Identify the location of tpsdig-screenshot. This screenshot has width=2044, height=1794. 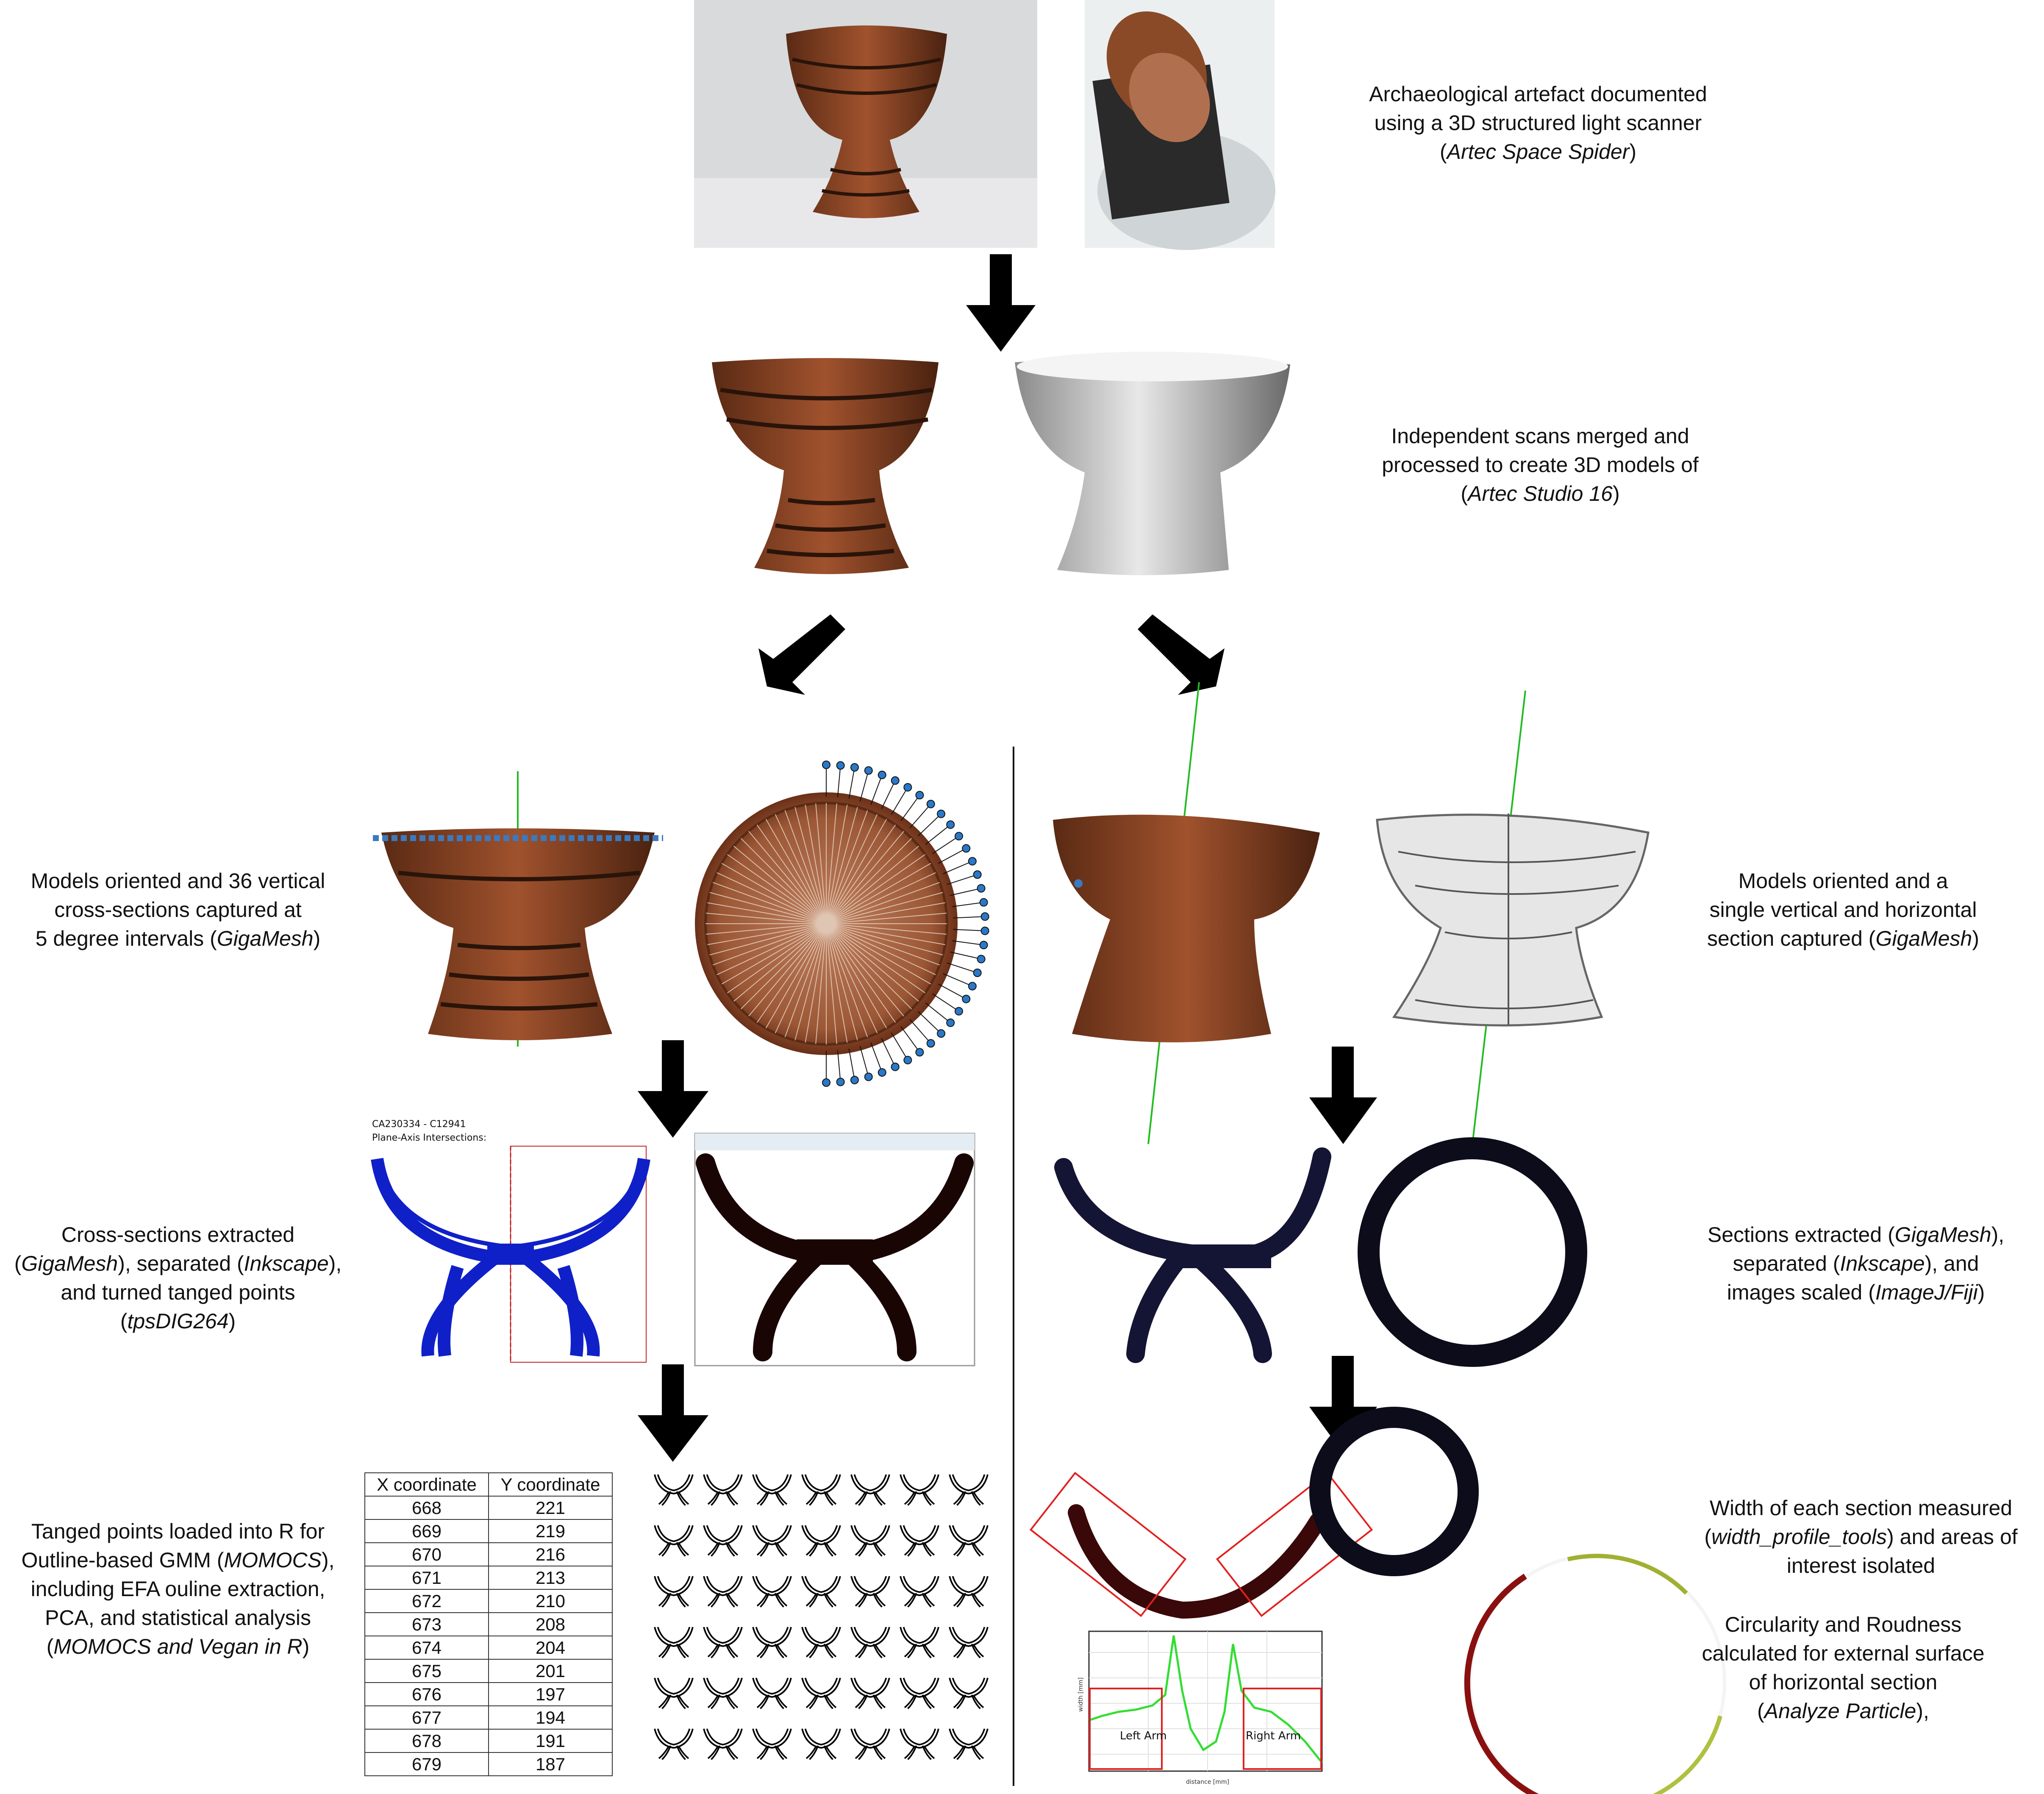
(834, 1250).